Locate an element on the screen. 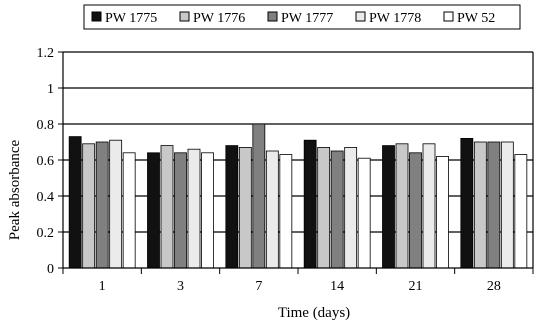 This screenshot has width=545, height=322. y-tick-label: 0.8 is located at coordinates (46, 125).